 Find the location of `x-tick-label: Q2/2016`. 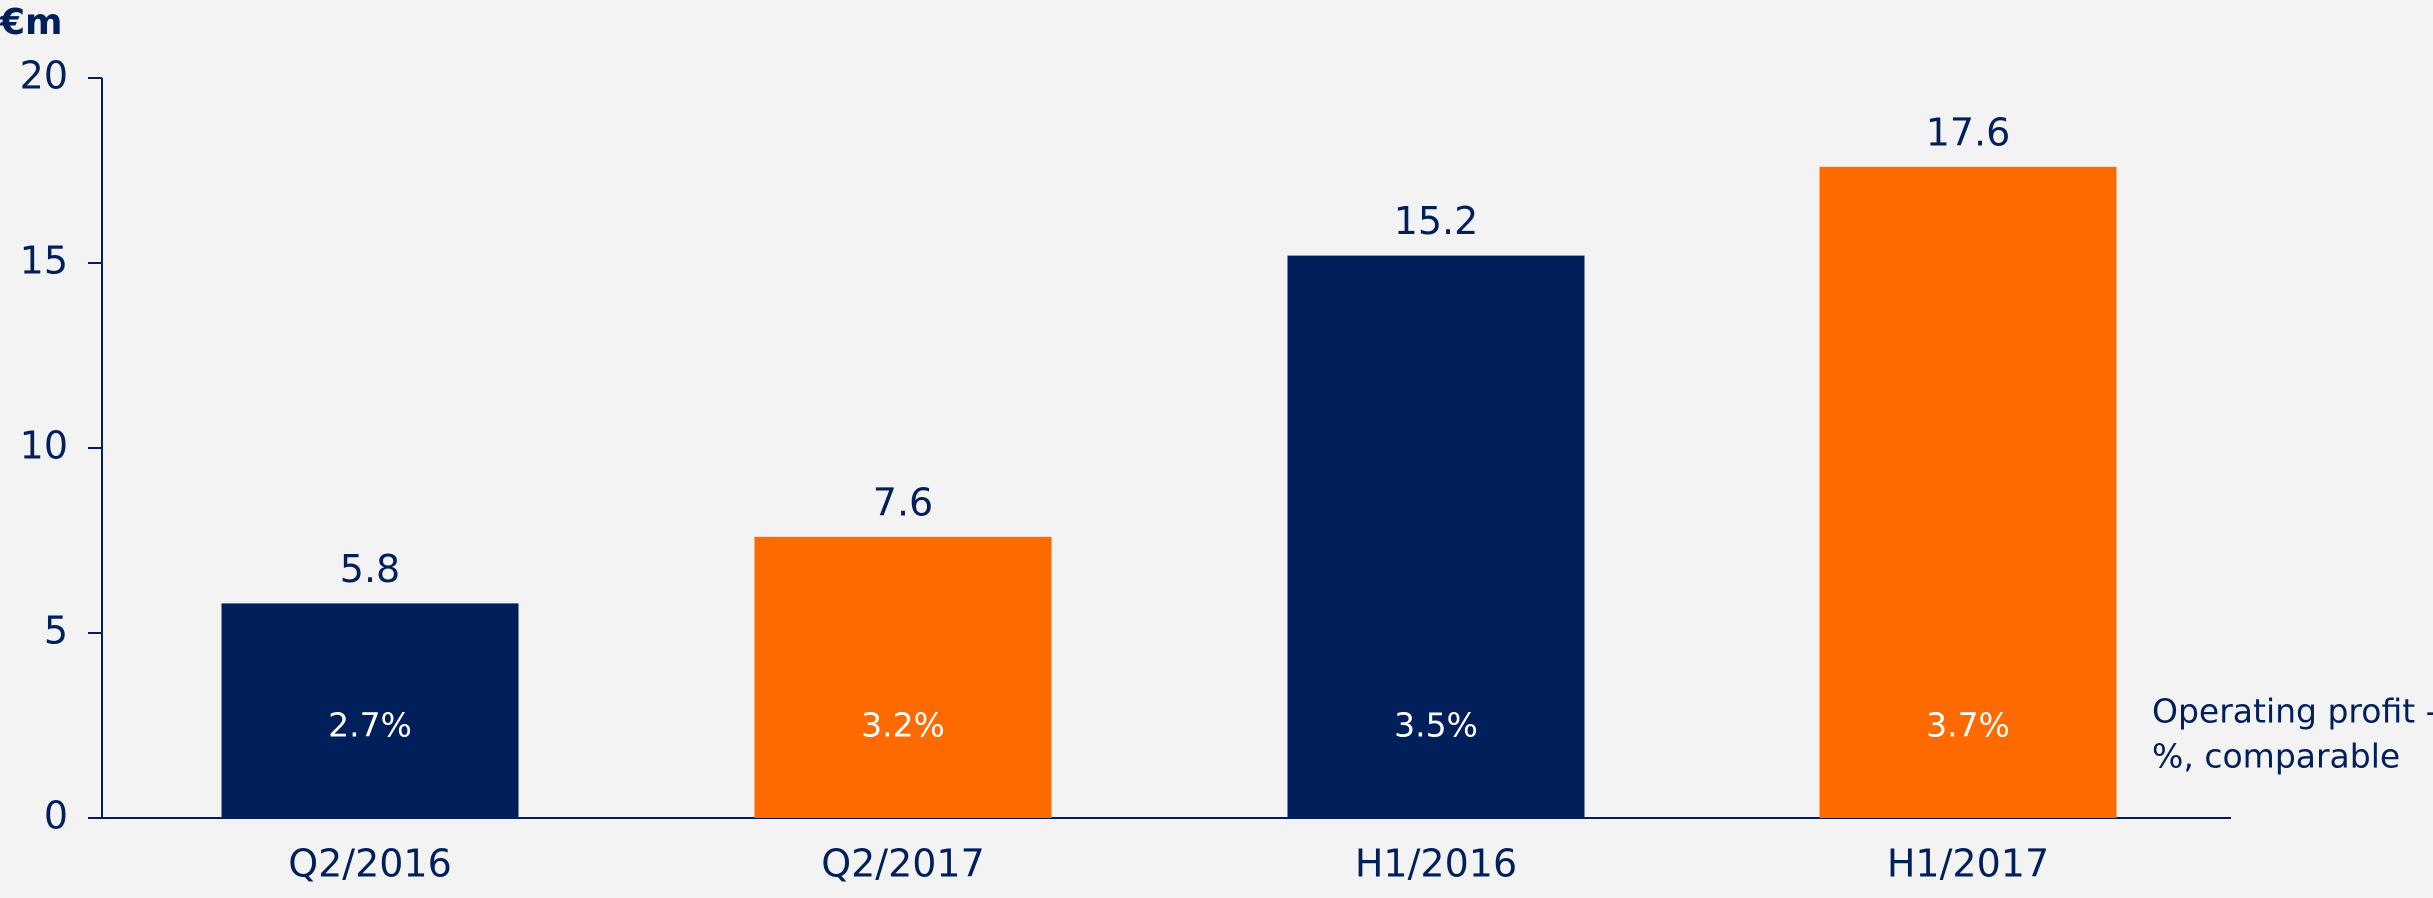

x-tick-label: Q2/2016 is located at coordinates (370, 864).